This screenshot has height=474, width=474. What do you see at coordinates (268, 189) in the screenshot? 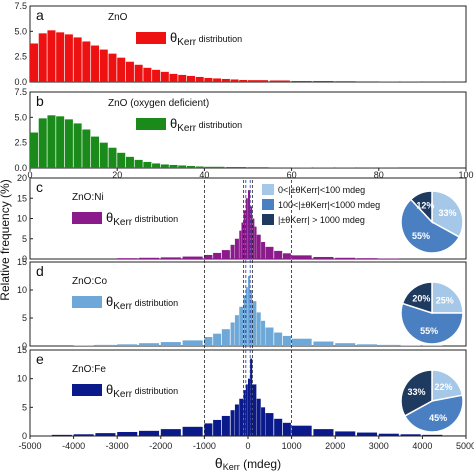
I see `pie-legend-swatch` at bounding box center [268, 189].